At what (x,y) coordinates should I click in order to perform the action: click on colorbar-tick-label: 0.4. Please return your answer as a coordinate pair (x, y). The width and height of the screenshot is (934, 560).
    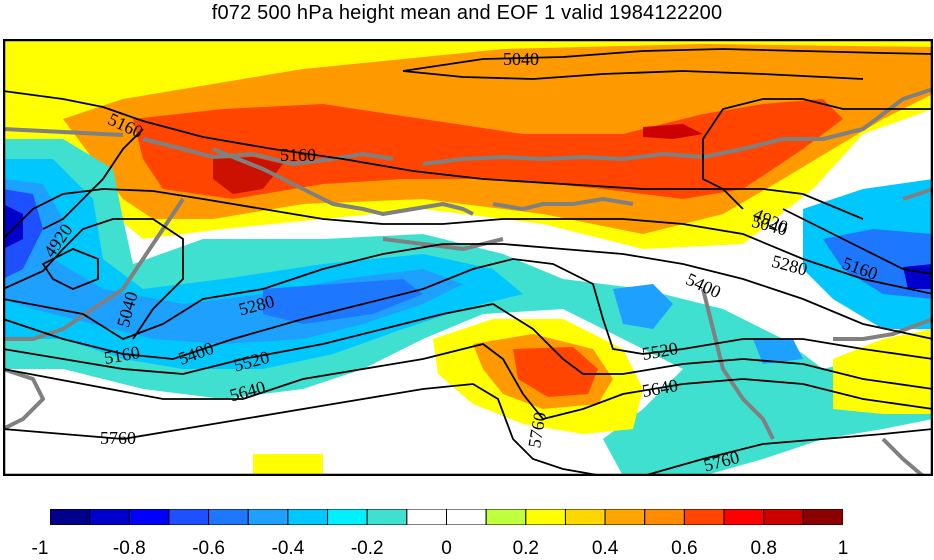
    Looking at the image, I should click on (605, 548).